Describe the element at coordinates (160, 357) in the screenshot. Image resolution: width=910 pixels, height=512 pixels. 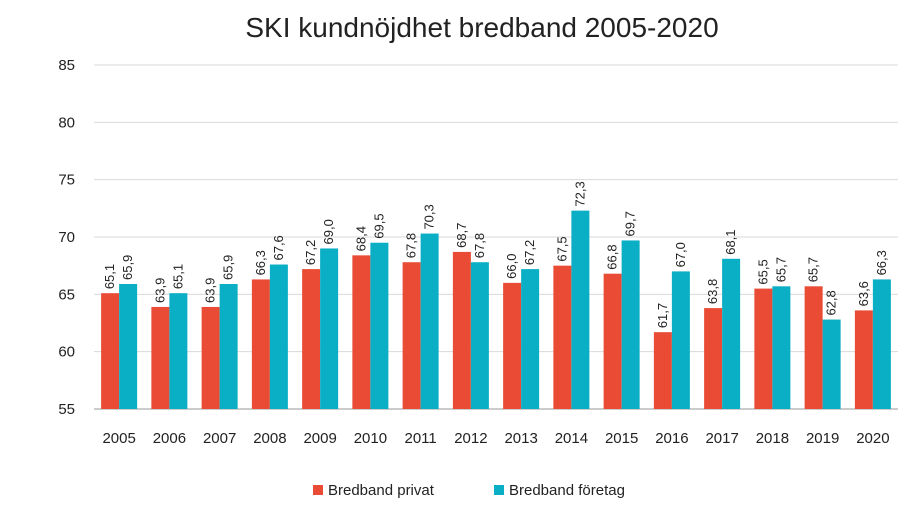
I see `bar-bredband-privat-2006` at that location.